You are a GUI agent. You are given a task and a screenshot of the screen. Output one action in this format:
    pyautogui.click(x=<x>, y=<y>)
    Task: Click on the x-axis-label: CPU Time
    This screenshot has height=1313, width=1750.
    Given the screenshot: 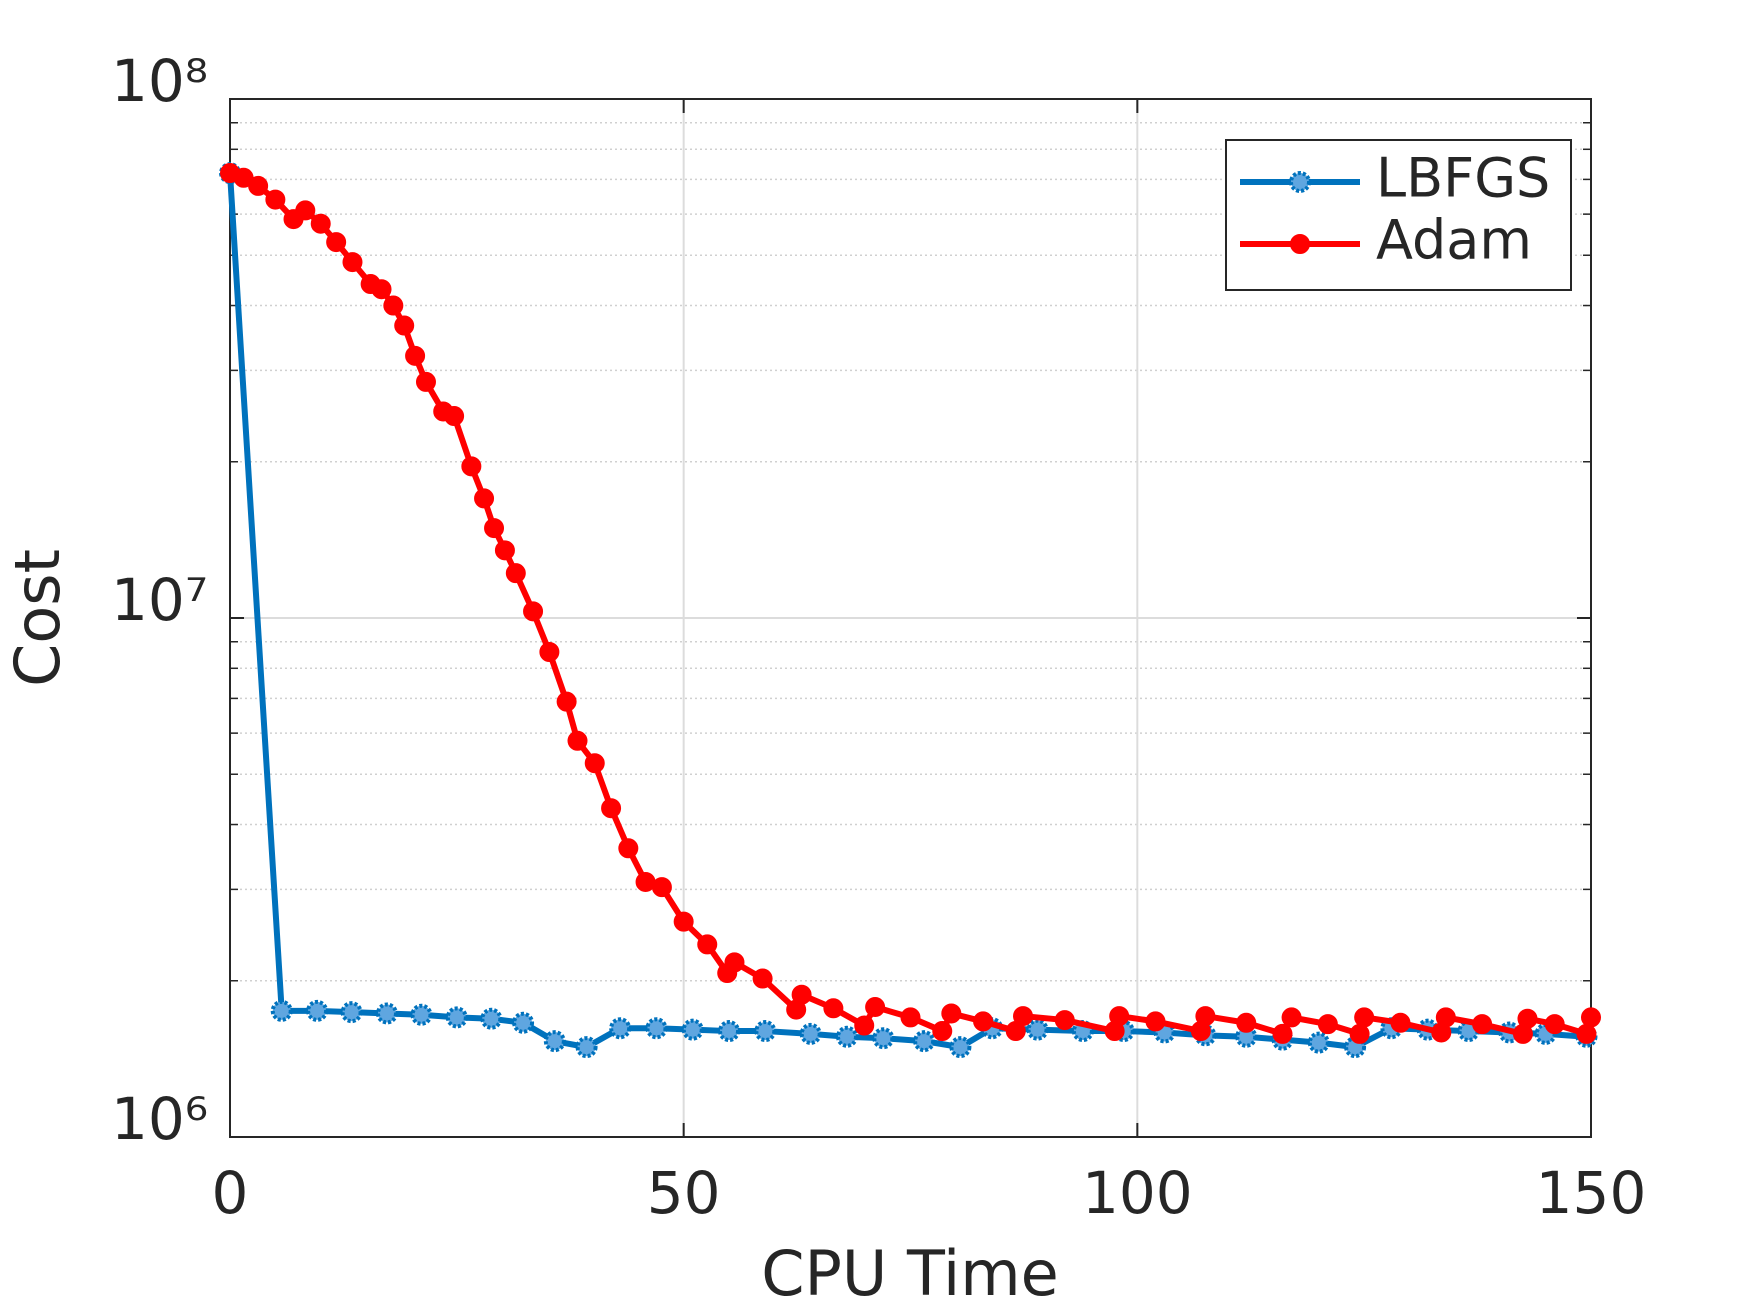 What is the action you would take?
    pyautogui.click(x=910, y=1273)
    